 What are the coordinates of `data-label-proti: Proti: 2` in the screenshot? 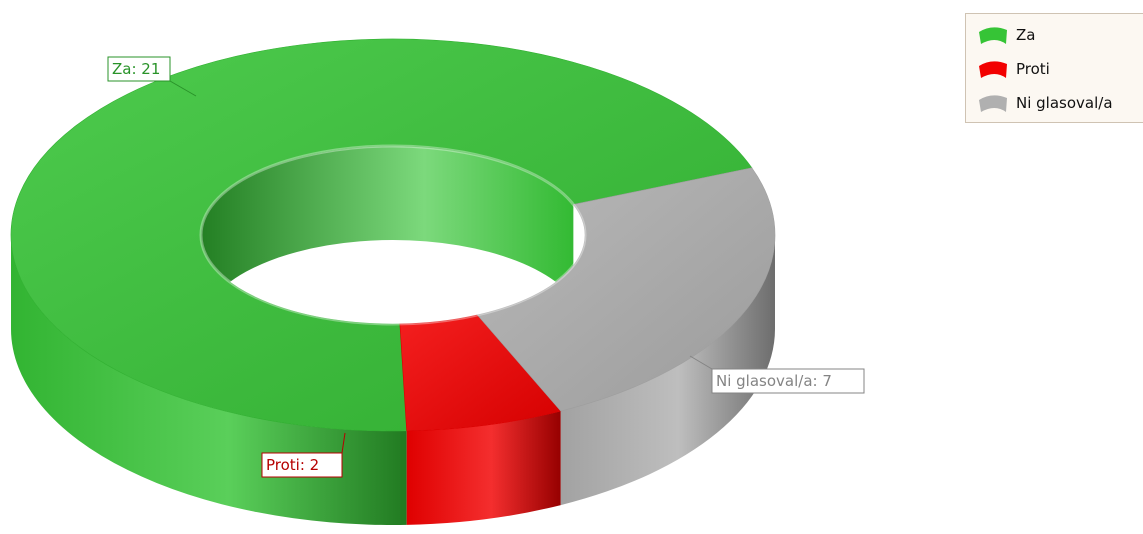 It's located at (303, 455).